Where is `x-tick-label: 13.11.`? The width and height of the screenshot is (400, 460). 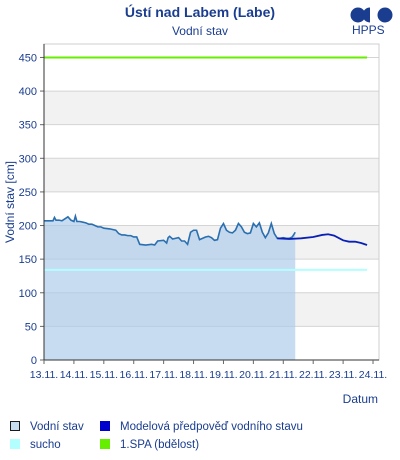 x-tick-label: 13.11. is located at coordinates (44, 375).